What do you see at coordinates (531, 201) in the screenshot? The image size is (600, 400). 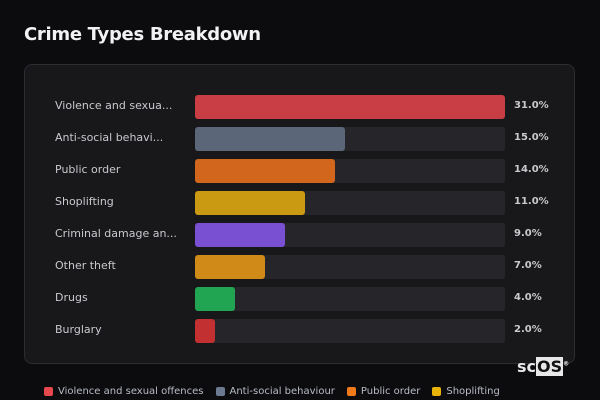 I see `bar-value-label: 11.0%` at bounding box center [531, 201].